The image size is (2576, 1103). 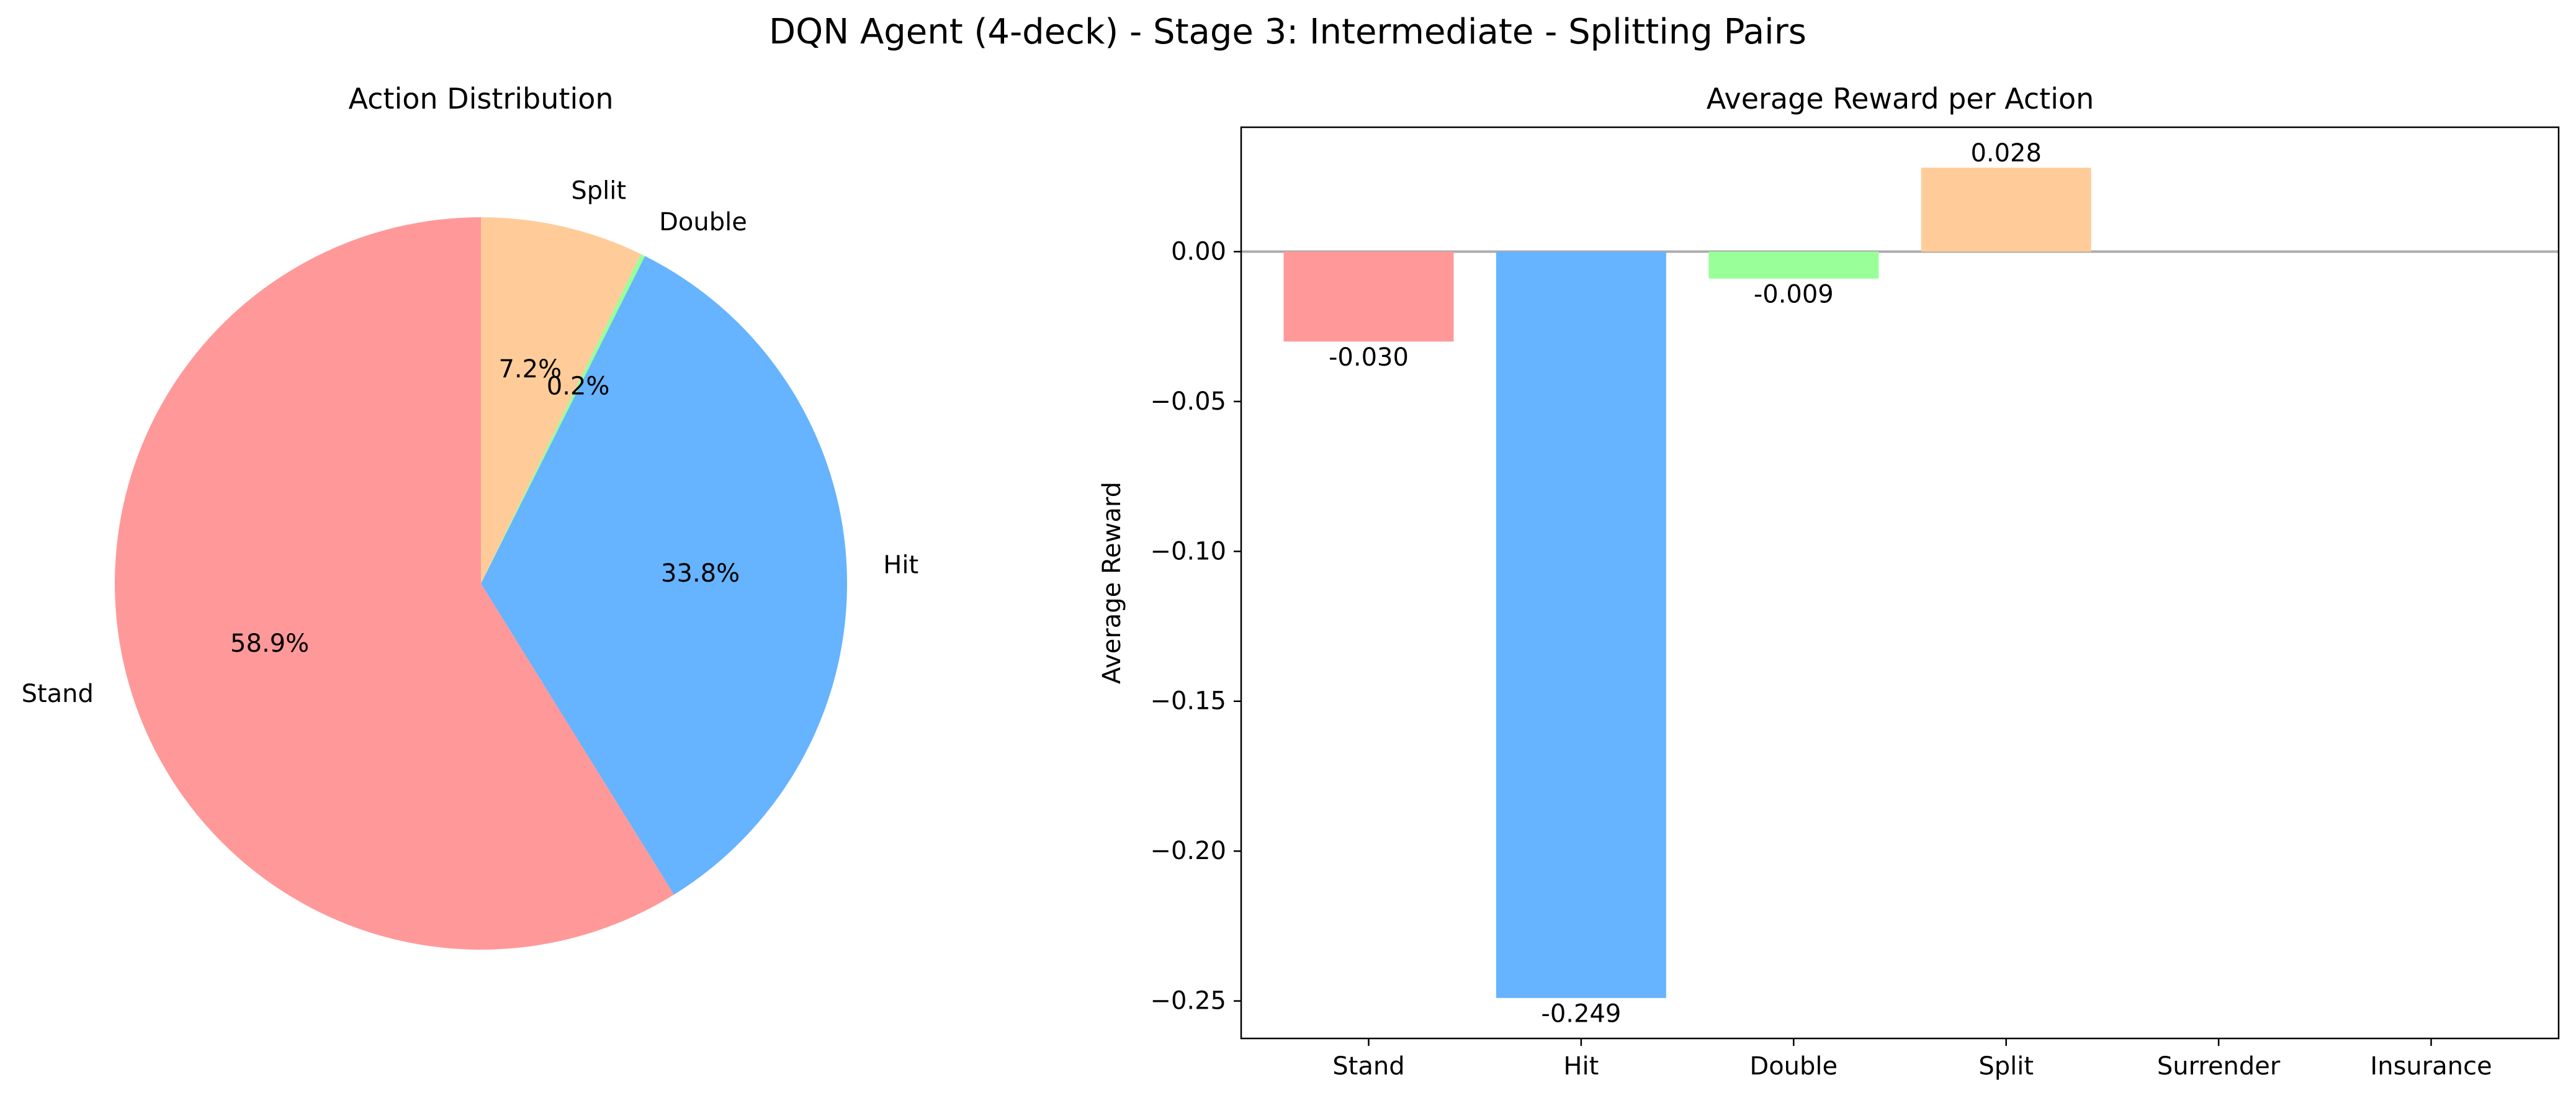 What do you see at coordinates (1581, 624) in the screenshot?
I see `bar-hit` at bounding box center [1581, 624].